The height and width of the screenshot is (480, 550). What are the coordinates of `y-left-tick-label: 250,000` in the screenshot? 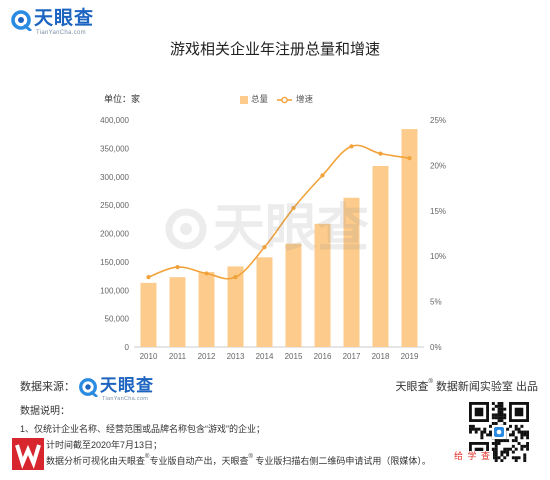 It's located at (114, 205).